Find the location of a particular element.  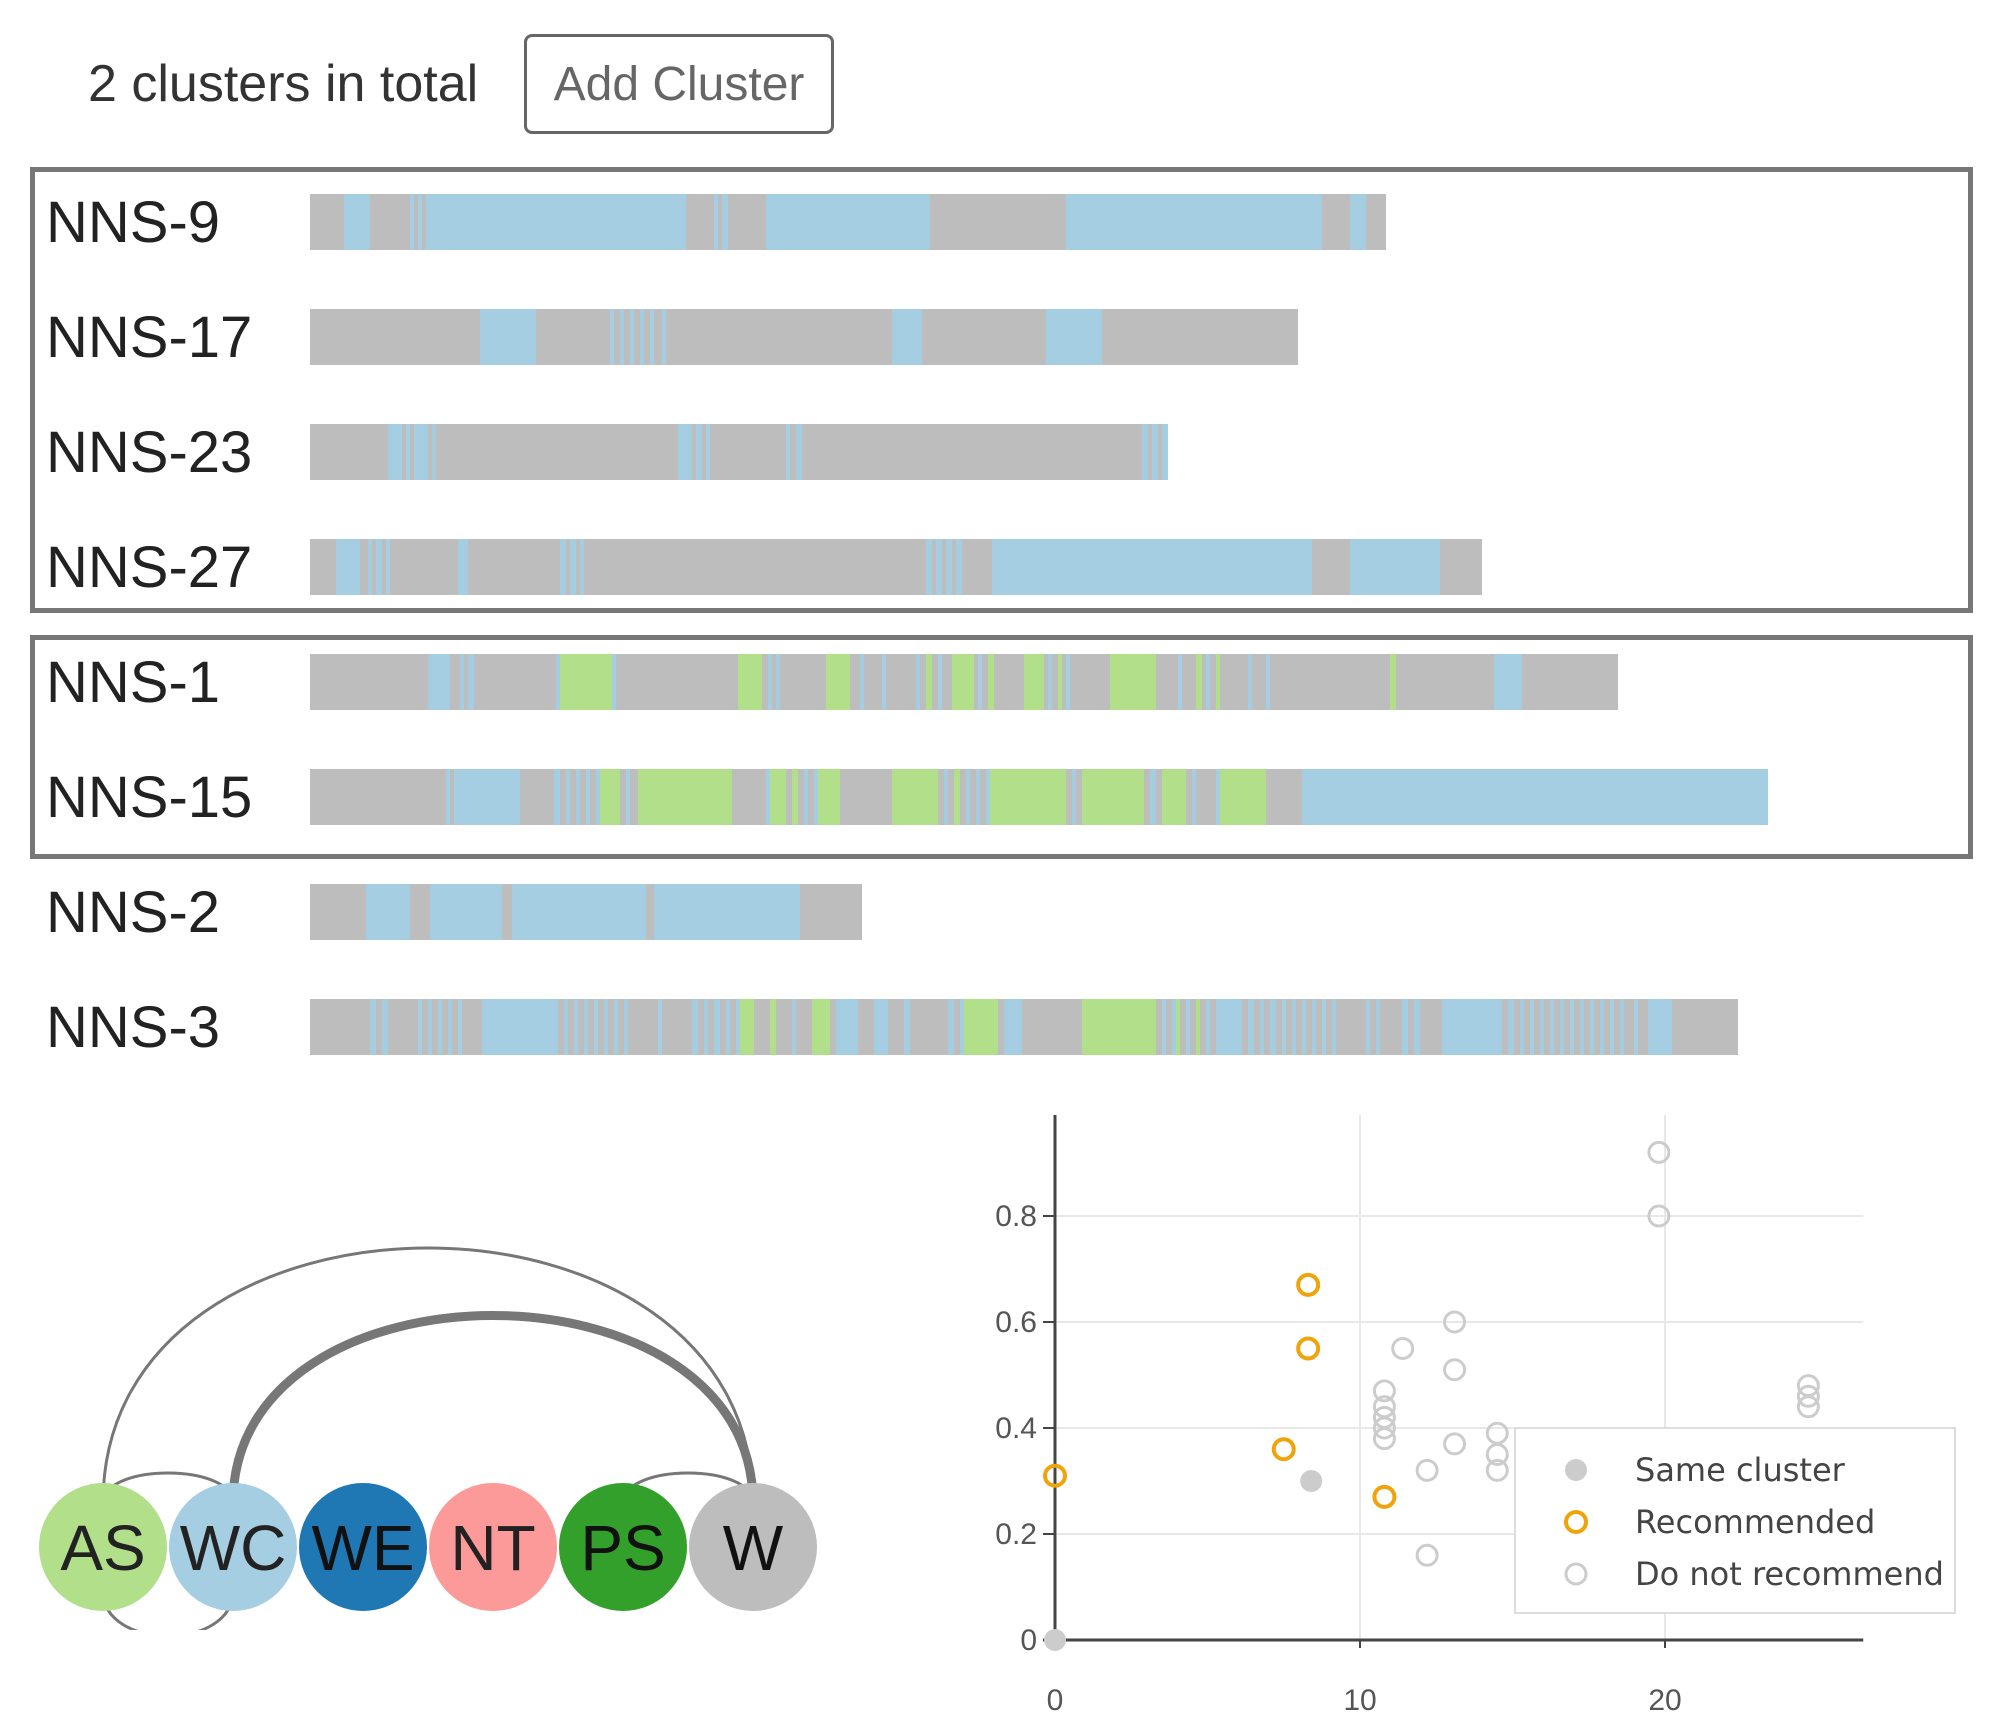

legend-label: Recommended is located at coordinates (1755, 1522).